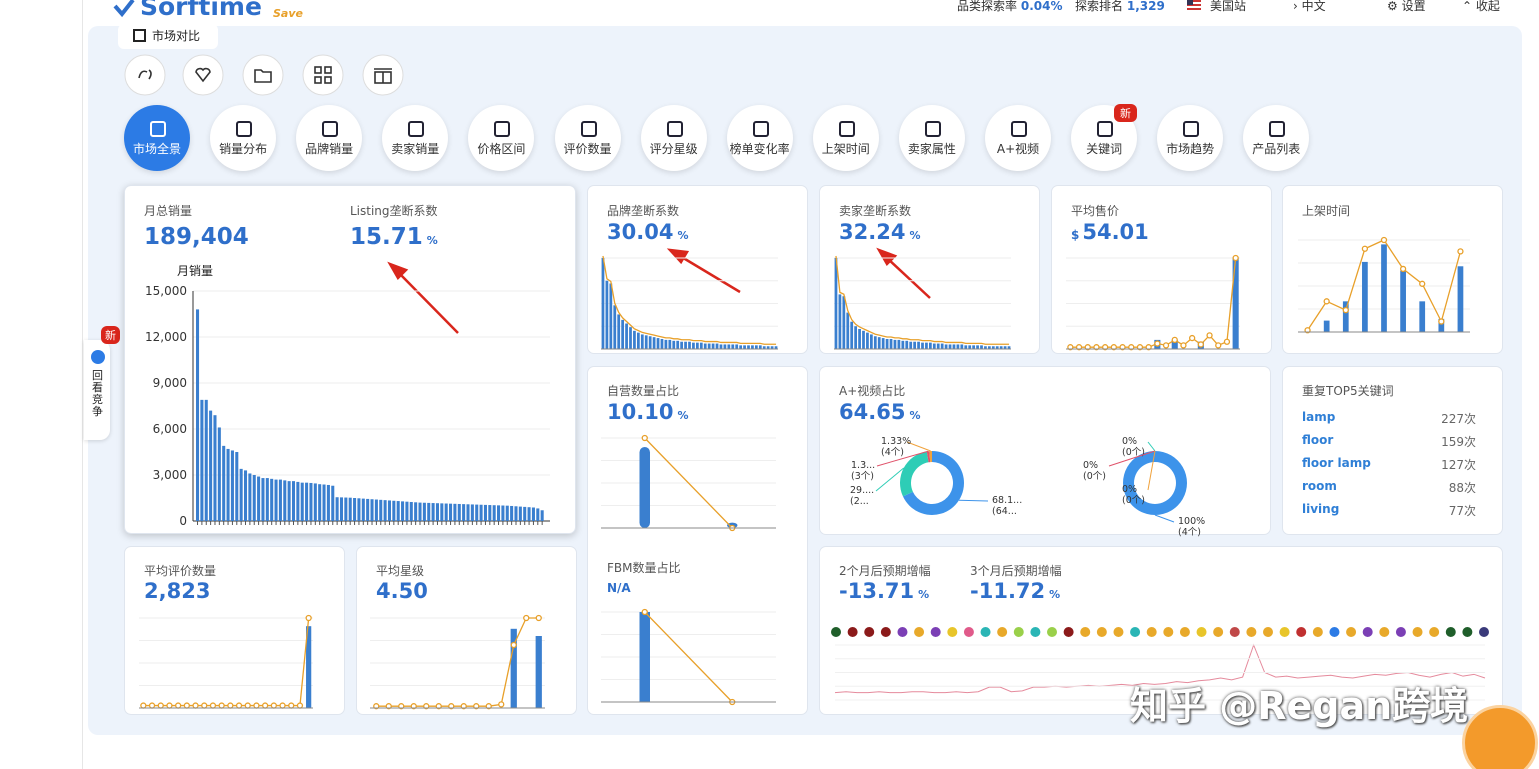 Image resolution: width=1539 pixels, height=769 pixels. I want to click on donut-label: 100%, so click(1191, 521).